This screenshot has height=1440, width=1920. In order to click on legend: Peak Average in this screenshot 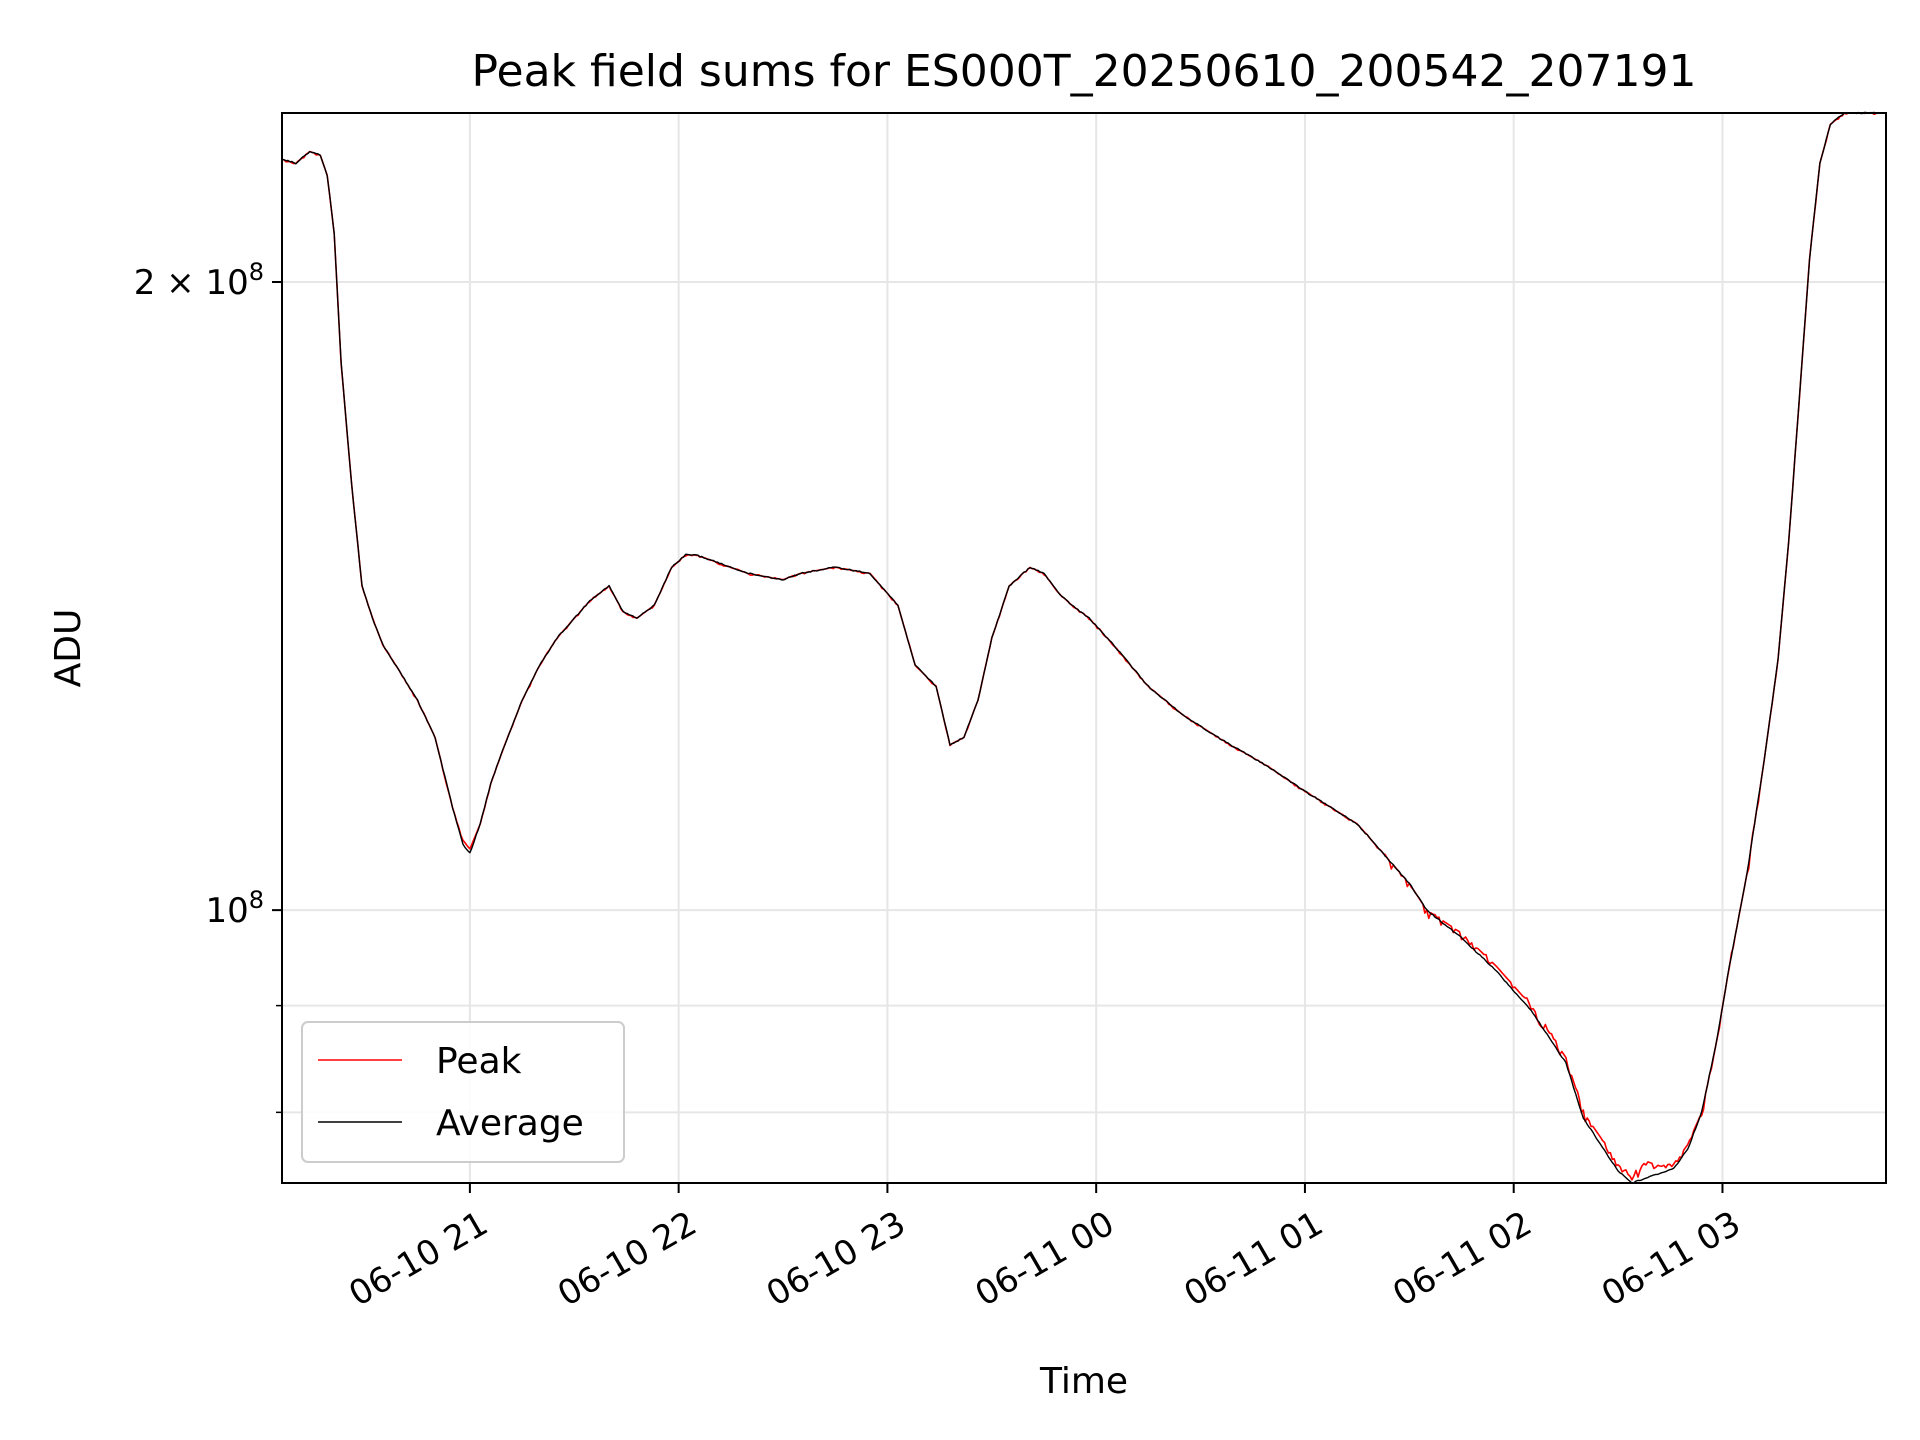, I will do `click(463, 1092)`.